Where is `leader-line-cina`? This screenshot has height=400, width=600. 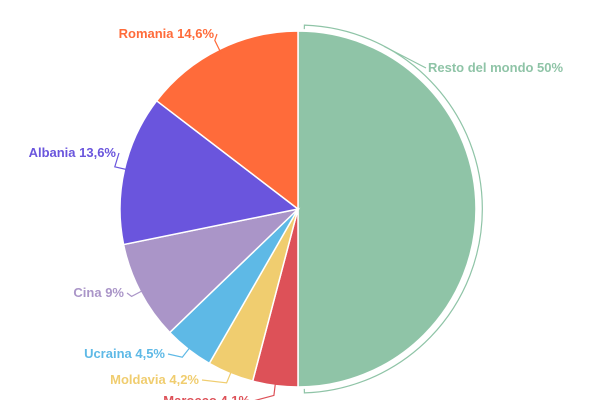 leader-line-cina is located at coordinates (135, 293).